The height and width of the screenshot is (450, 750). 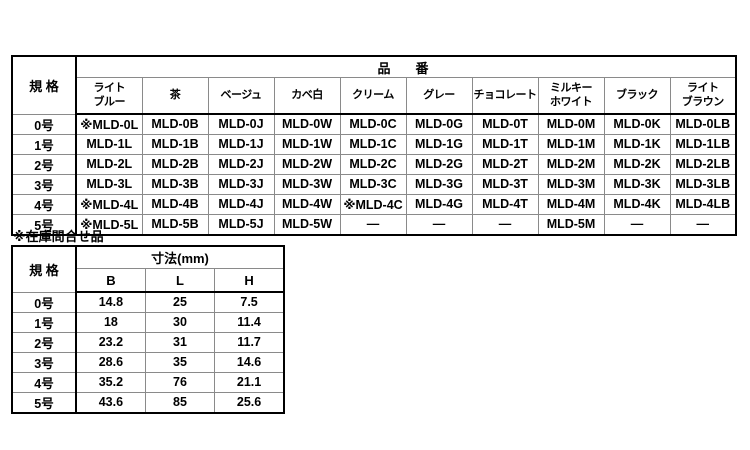 What do you see at coordinates (241, 164) in the screenshot?
I see `part-number-cell: MLD-2J` at bounding box center [241, 164].